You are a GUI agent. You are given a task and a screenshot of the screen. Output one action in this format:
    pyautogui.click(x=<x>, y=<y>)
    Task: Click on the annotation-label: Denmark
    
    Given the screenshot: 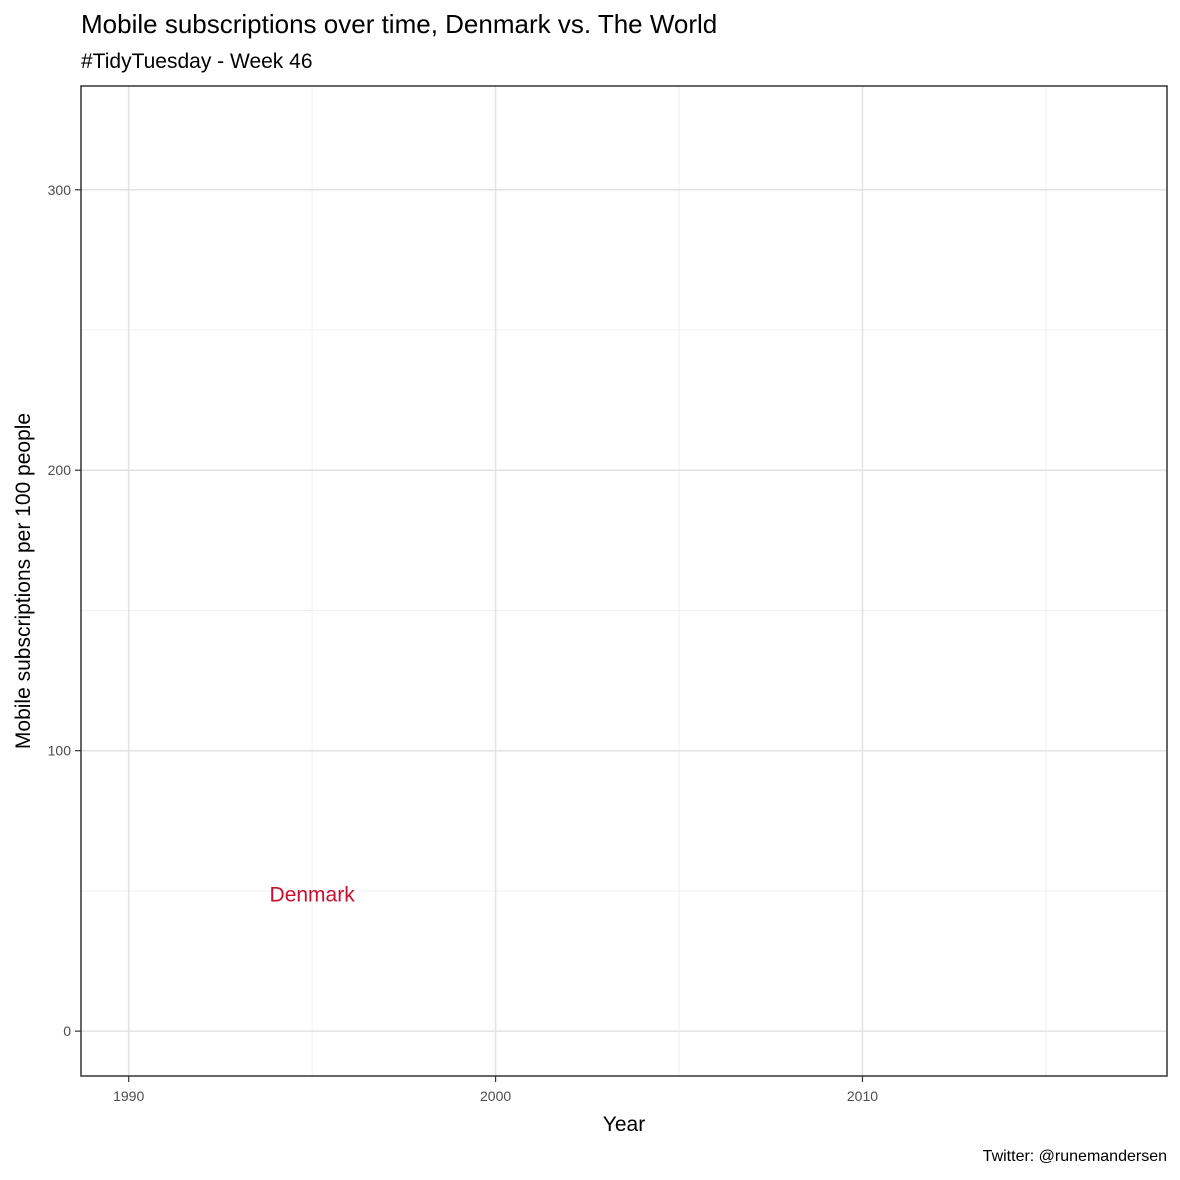 What is the action you would take?
    pyautogui.click(x=313, y=895)
    